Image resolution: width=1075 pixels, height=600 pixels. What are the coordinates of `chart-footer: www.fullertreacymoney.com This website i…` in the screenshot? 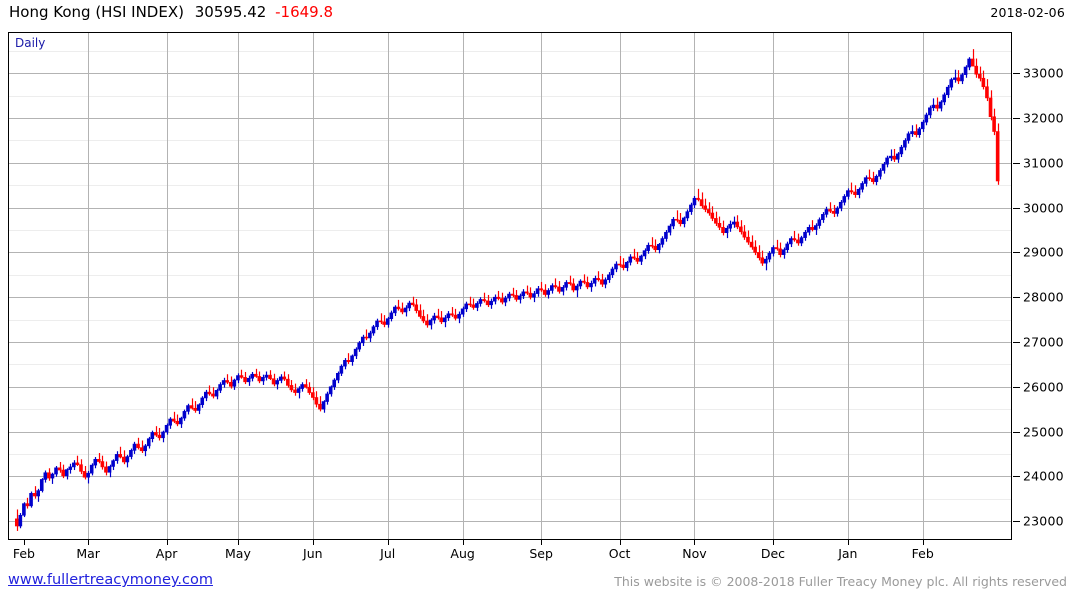 It's located at (537, 584).